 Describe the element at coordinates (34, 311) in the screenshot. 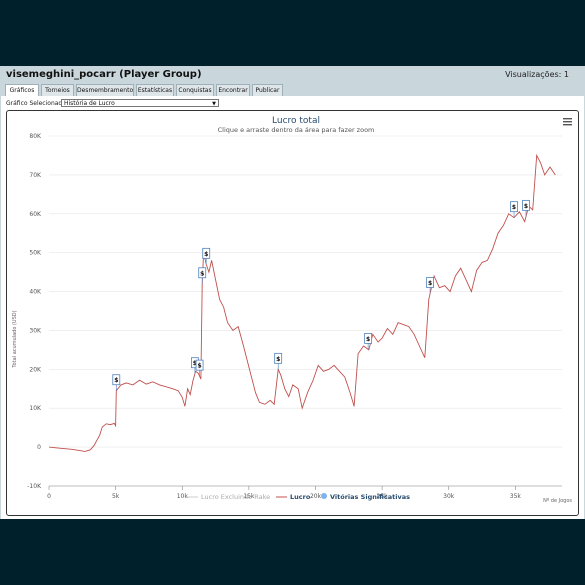

I see `y-axis: -10K 0 10K 20K 30K 40K 50K 60K 70K 80K` at that location.